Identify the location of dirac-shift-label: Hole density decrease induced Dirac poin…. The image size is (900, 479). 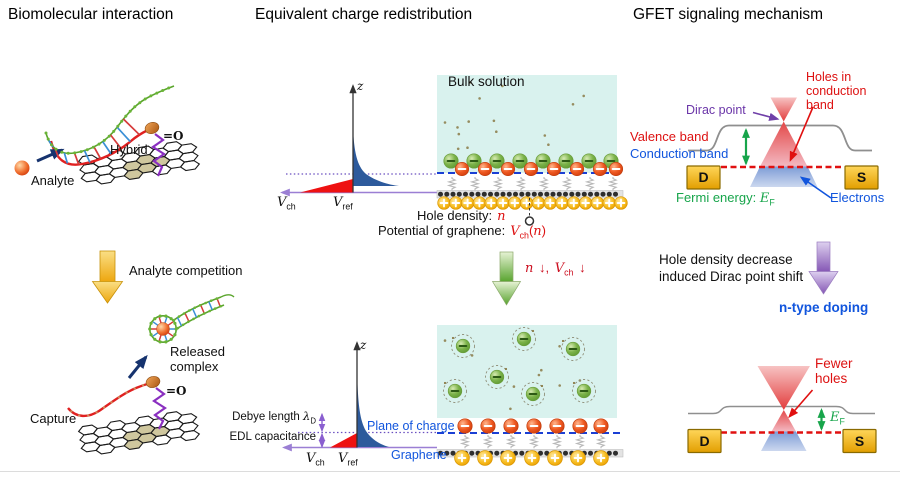
(731, 268).